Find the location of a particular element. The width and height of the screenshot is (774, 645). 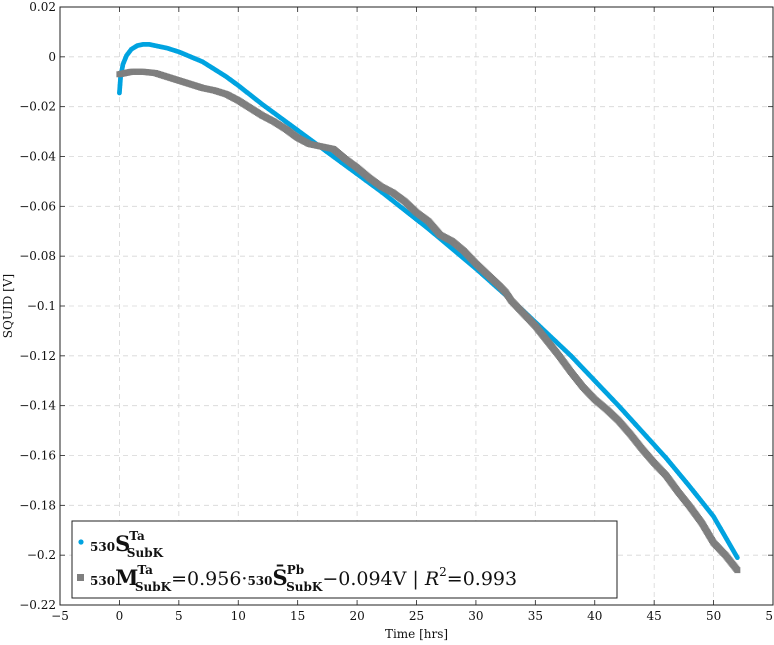

x-tick-label: 55 is located at coordinates (769, 616).